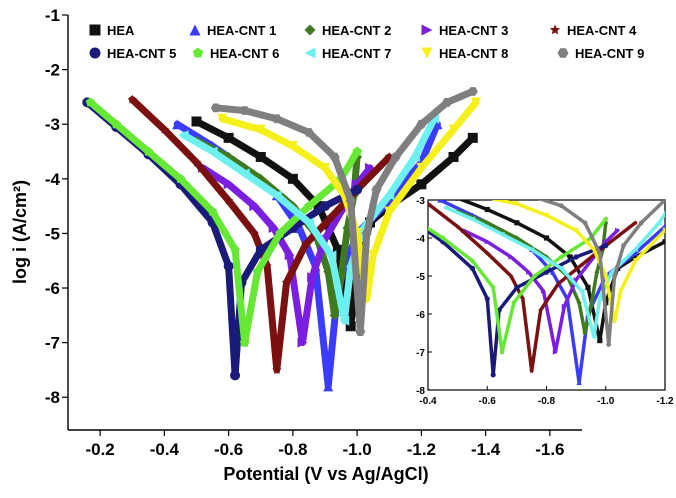 The height and width of the screenshot is (498, 676). Describe the element at coordinates (52, 15) in the screenshot. I see `y-tick-label: -1` at that location.